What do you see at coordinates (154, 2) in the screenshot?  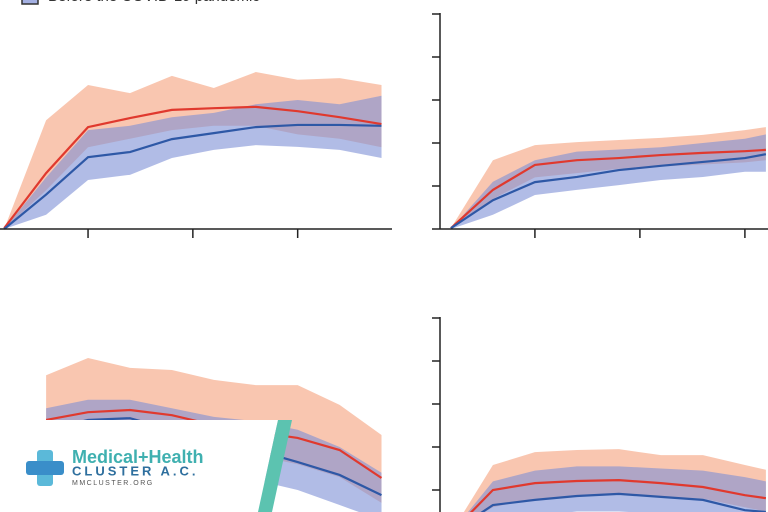 I see `legend-label: Before the COVID-19 pandemic` at bounding box center [154, 2].